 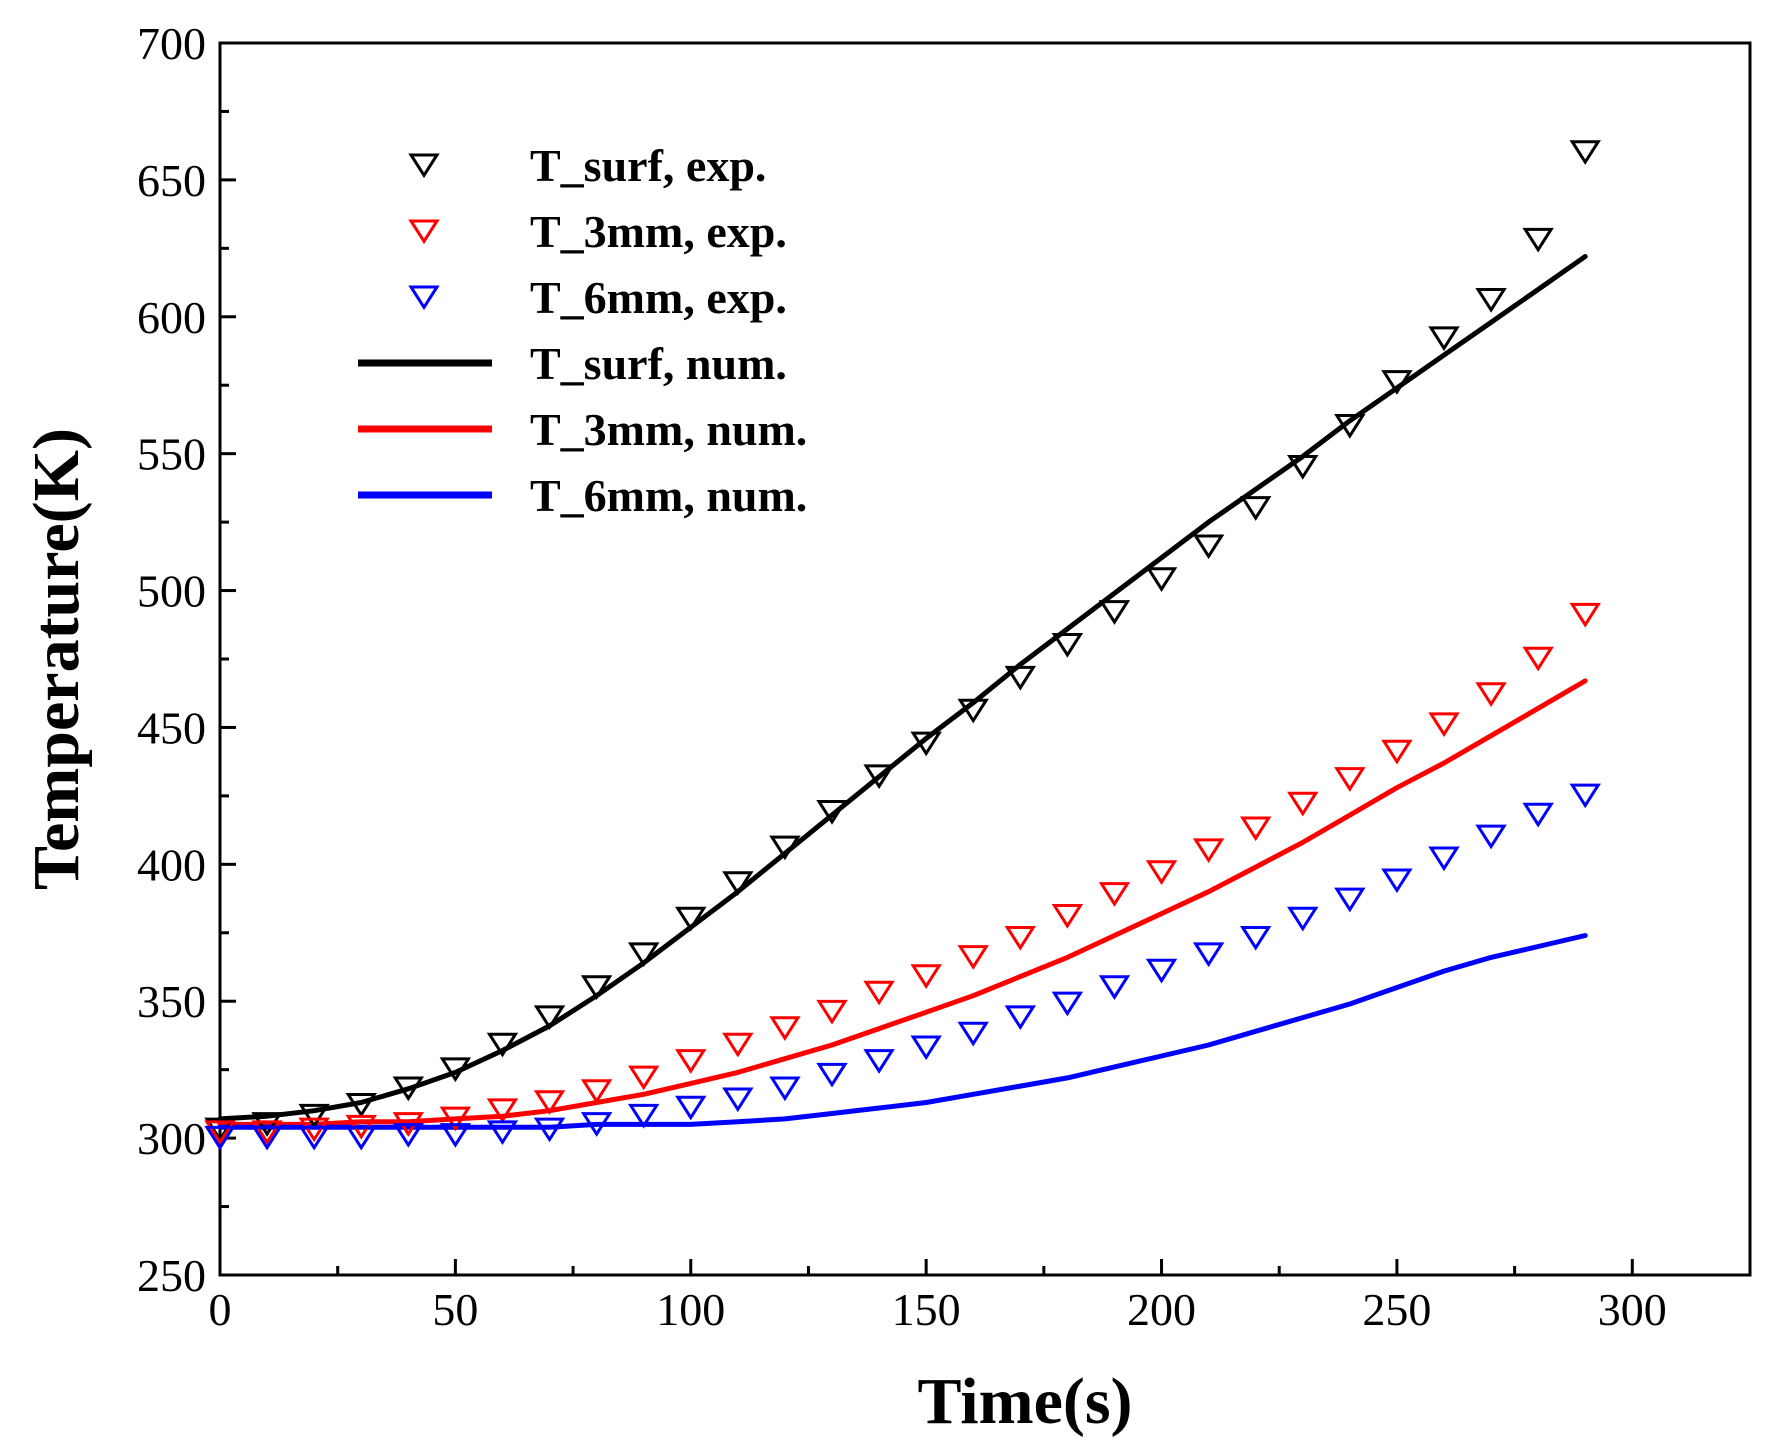 What do you see at coordinates (1396, 1309) in the screenshot?
I see `x-tick-label: 250` at bounding box center [1396, 1309].